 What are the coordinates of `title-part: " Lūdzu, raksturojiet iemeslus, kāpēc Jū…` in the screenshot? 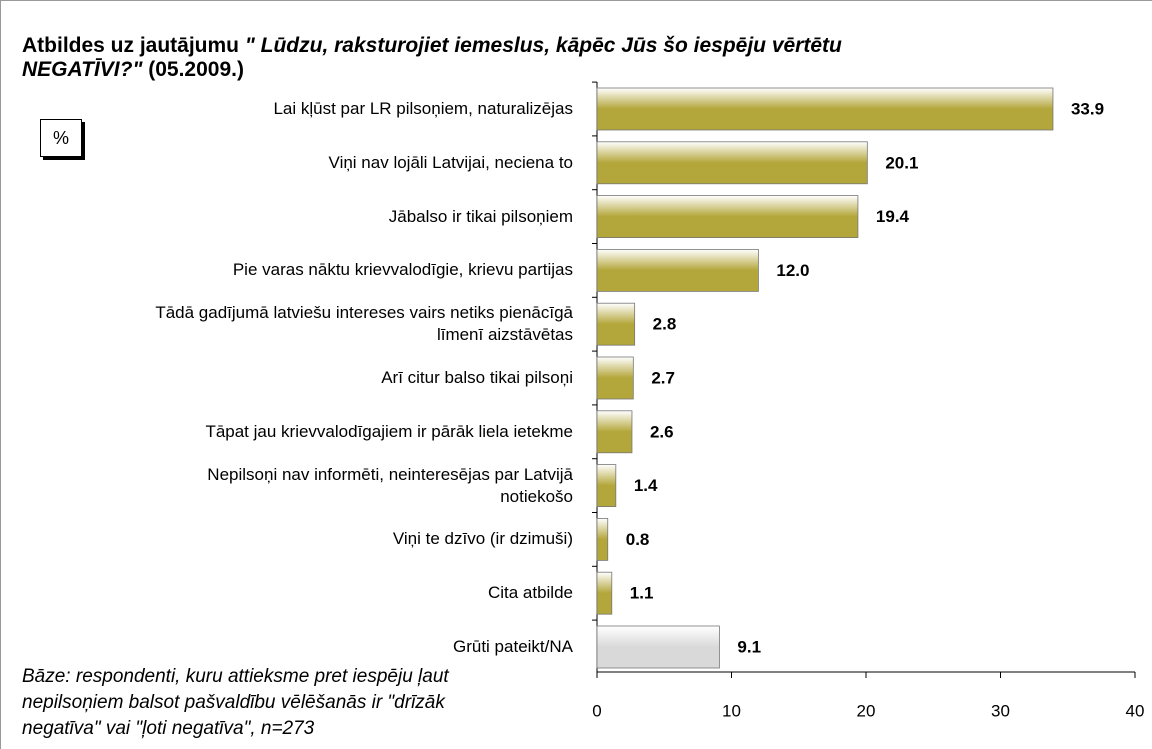 It's located at (543, 45).